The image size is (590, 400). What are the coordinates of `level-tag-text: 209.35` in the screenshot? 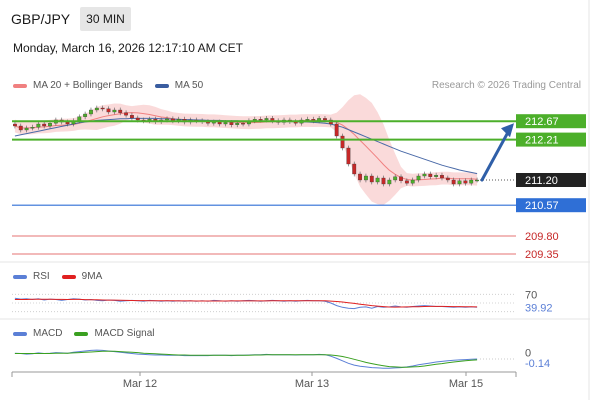 It's located at (542, 255).